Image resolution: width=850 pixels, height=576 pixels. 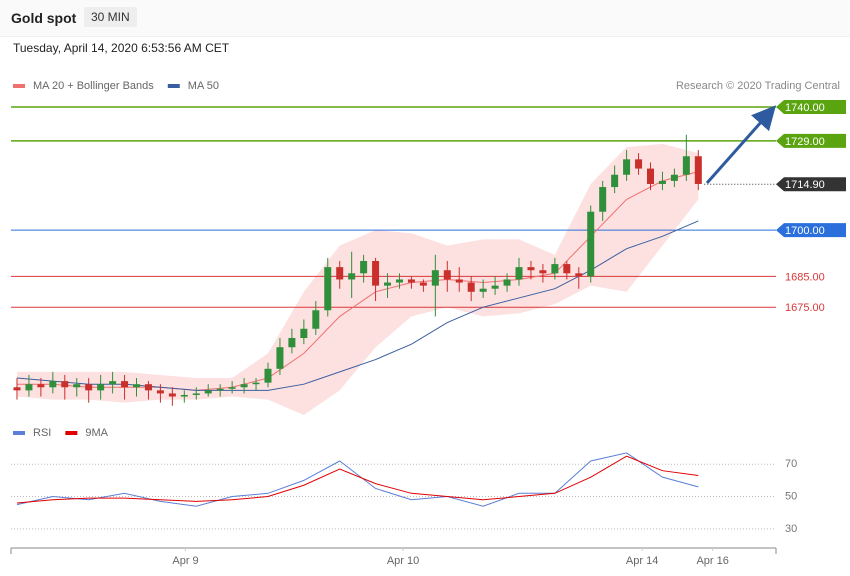 What do you see at coordinates (758, 86) in the screenshot?
I see `credit: Research © 2020 Trading Central` at bounding box center [758, 86].